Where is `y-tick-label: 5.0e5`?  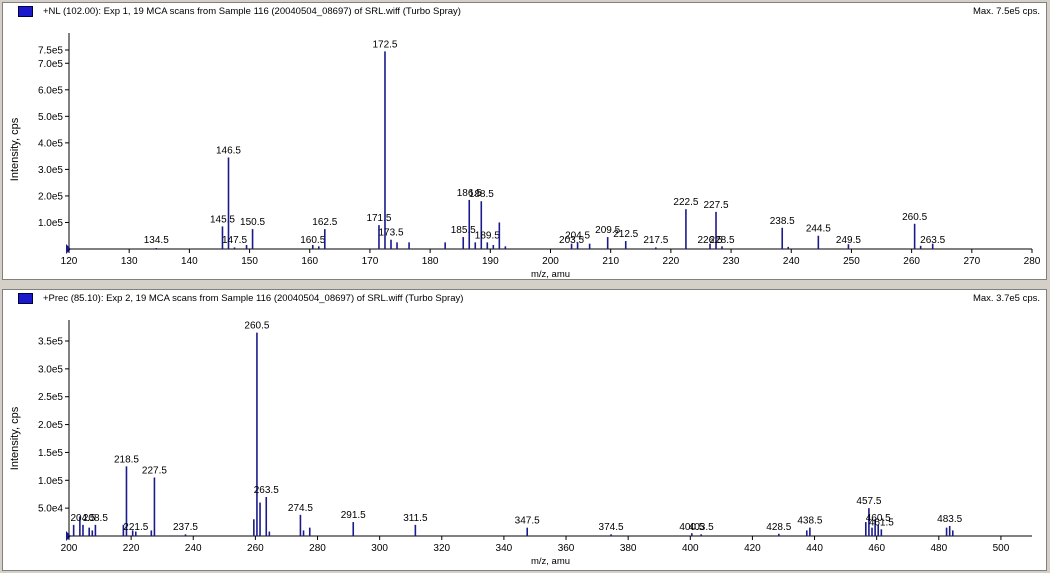 y-tick-label: 5.0e5 is located at coordinates (50, 117).